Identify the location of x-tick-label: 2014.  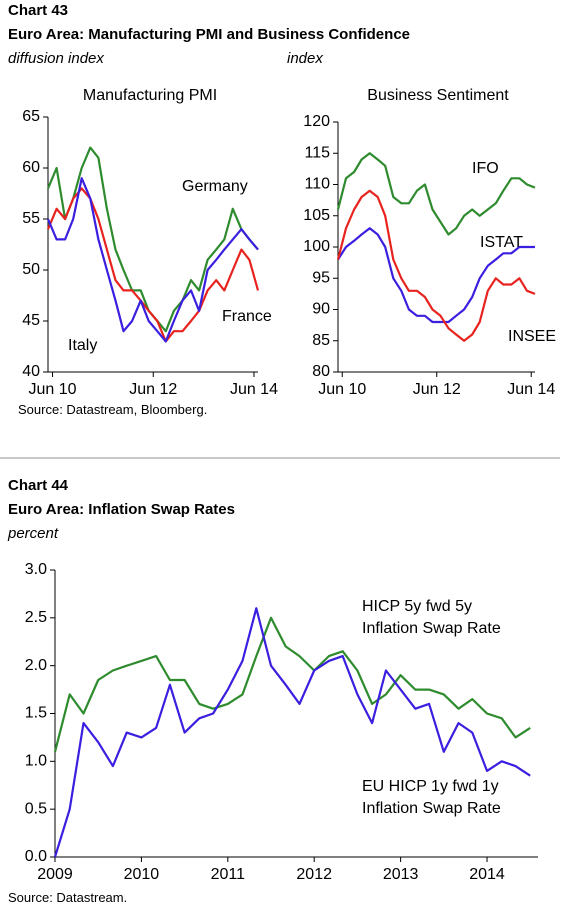
(487, 874).